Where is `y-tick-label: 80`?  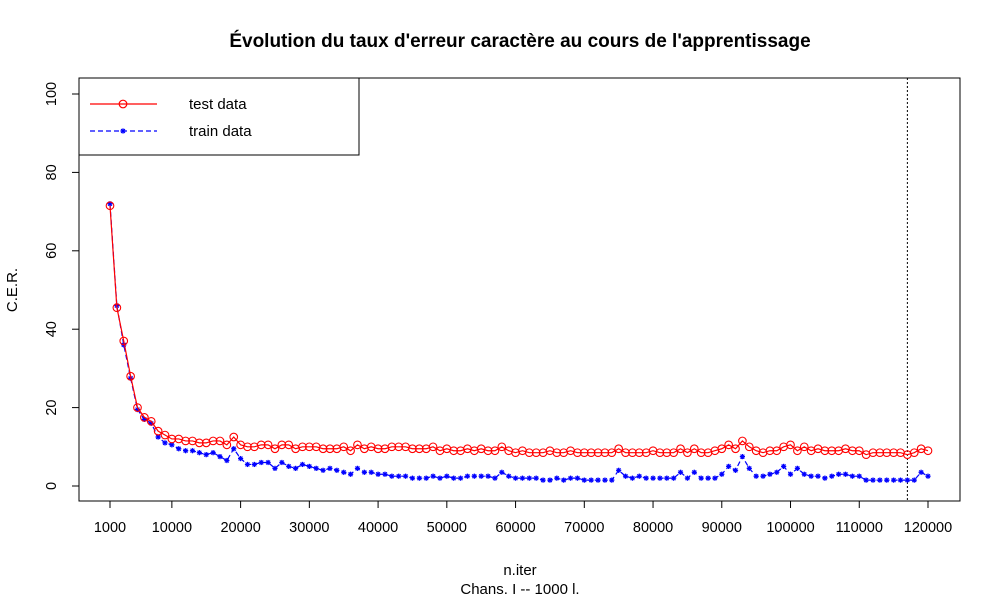
y-tick-label: 80 is located at coordinates (52, 172).